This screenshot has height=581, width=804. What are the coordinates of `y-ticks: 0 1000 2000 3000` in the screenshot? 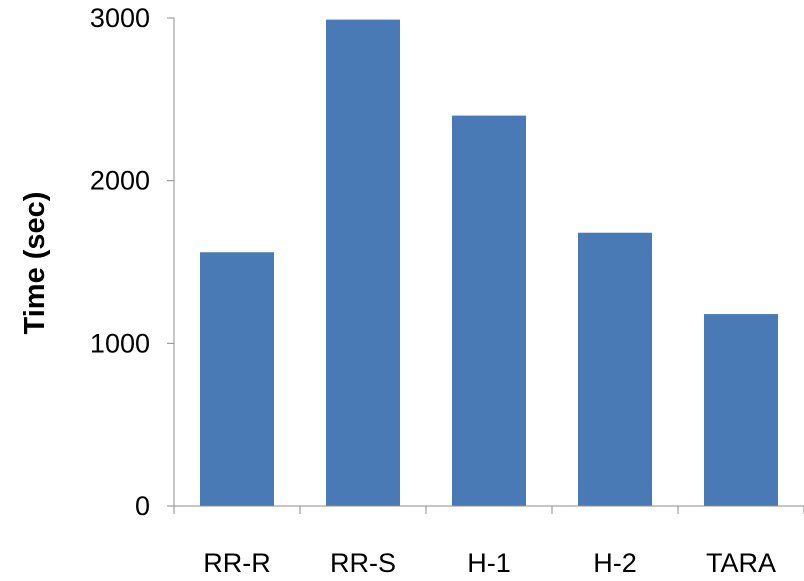 It's located at (132, 262).